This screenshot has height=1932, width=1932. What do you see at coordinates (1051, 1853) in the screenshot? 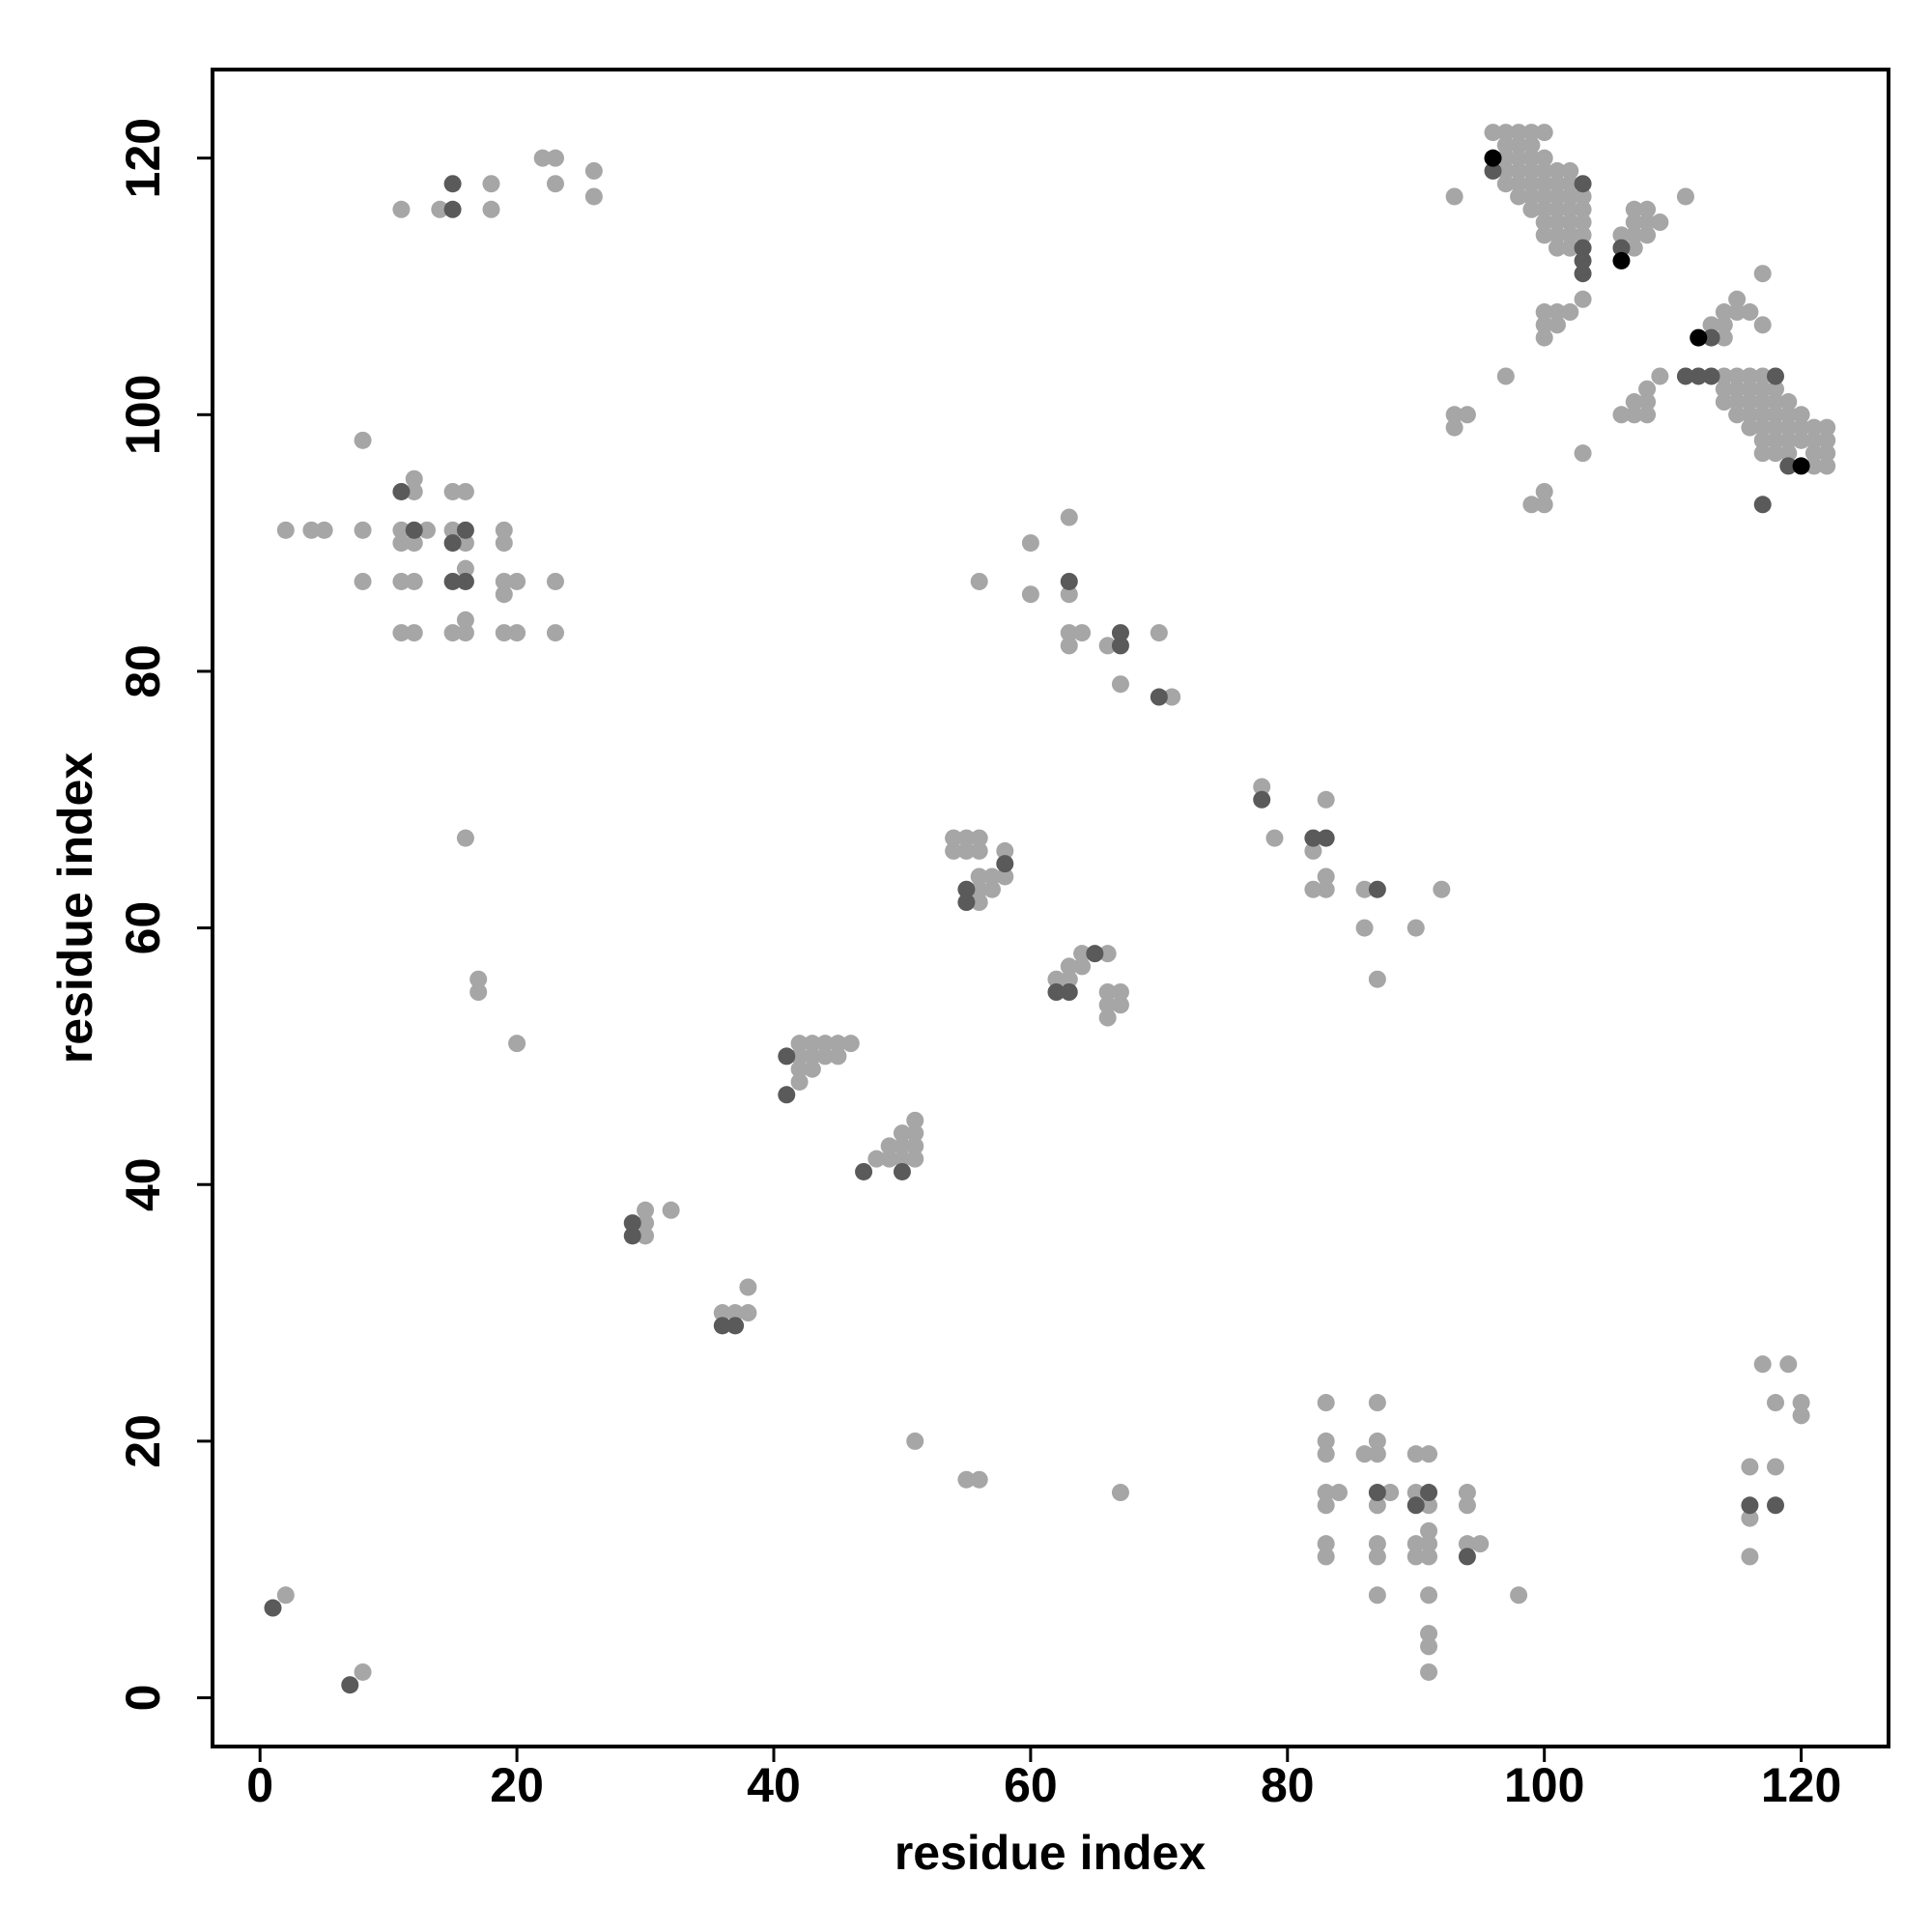
I see `x-axis-label: residue index` at bounding box center [1051, 1853].